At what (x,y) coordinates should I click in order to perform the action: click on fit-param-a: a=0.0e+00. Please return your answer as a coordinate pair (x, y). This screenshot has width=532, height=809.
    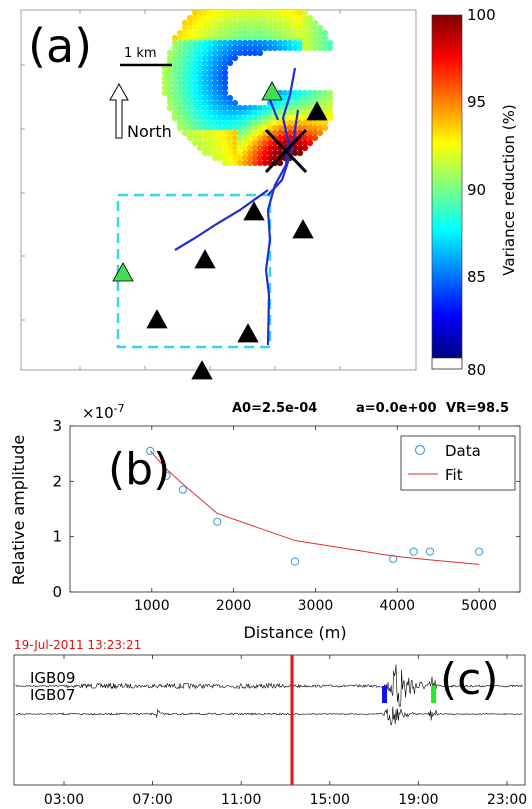
    Looking at the image, I should click on (396, 408).